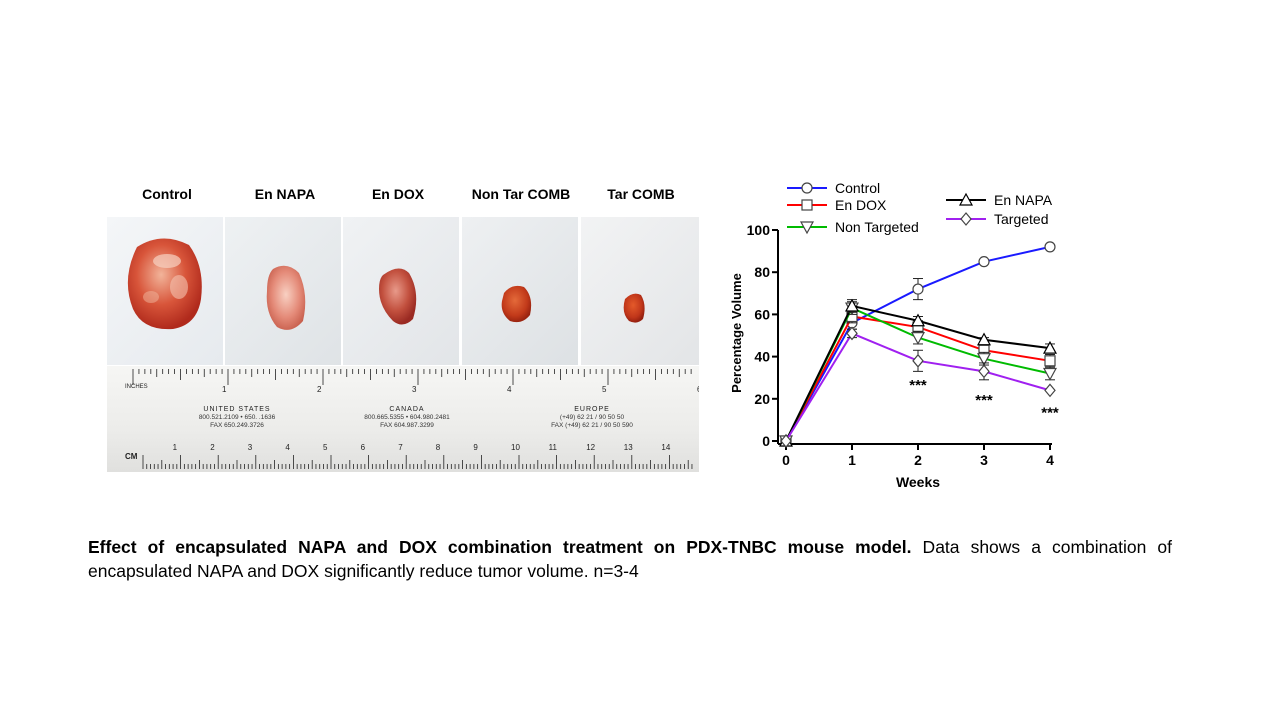 The height and width of the screenshot is (720, 1280). Describe the element at coordinates (640, 291) in the screenshot. I see `photo-tile-tar-comb` at that location.